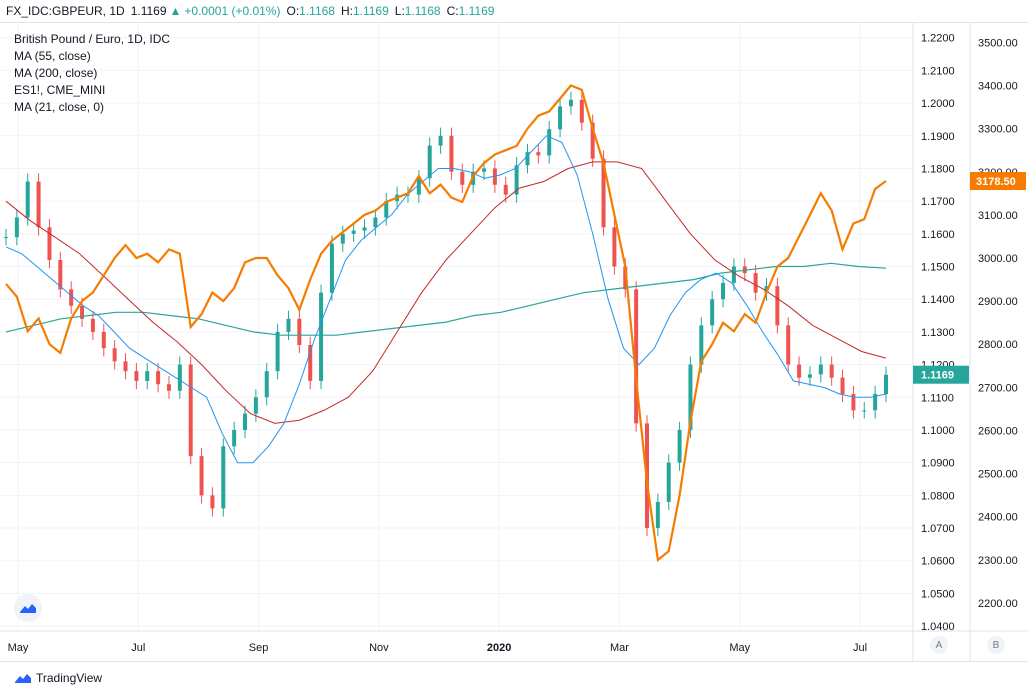 The width and height of the screenshot is (1028, 693). I want to click on price-tick-label: 1.0900, so click(938, 464).